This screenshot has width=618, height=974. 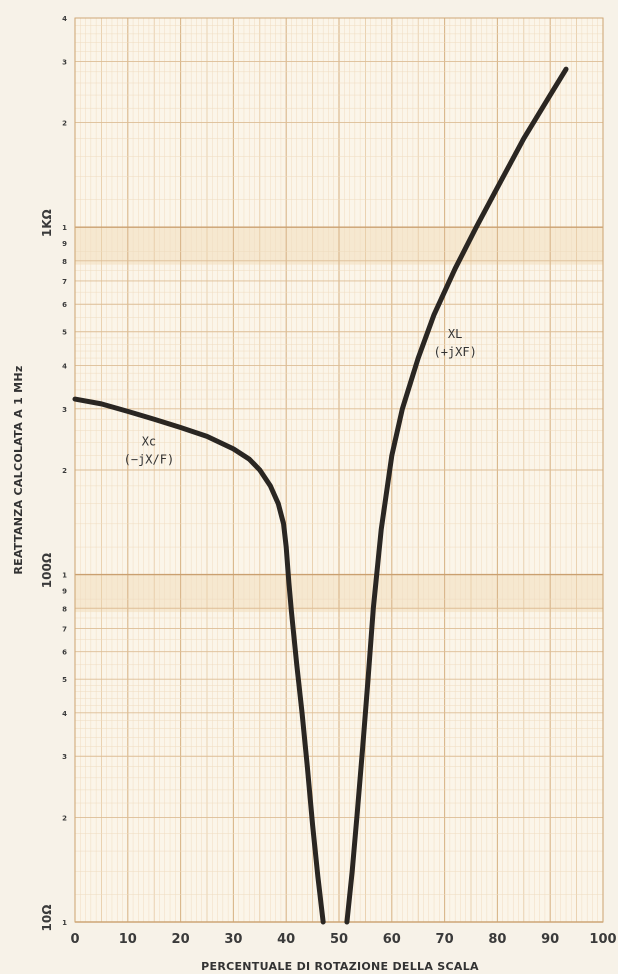 I want to click on y-decade-label: 10Ω, so click(x=47, y=918).